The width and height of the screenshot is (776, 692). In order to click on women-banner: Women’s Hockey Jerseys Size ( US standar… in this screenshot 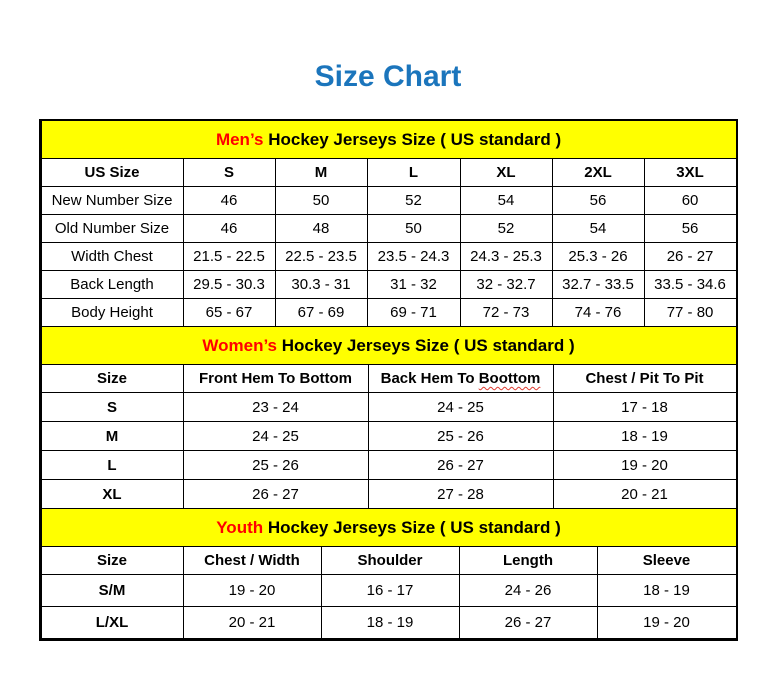, I will do `click(388, 345)`.